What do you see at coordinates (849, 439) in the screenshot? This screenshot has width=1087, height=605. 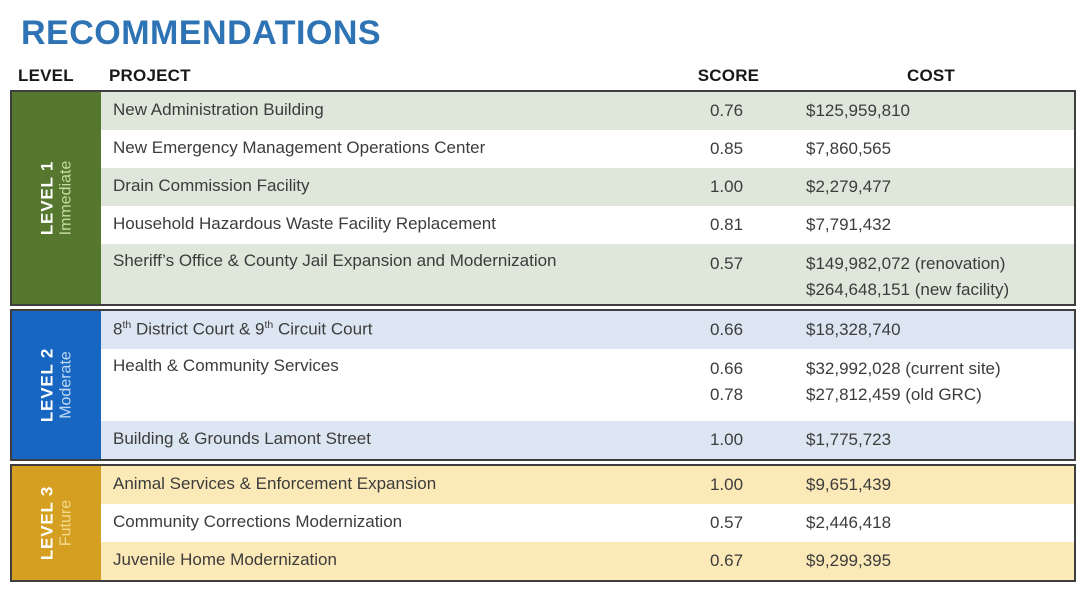 I see `cost-cell: $1,775,723` at bounding box center [849, 439].